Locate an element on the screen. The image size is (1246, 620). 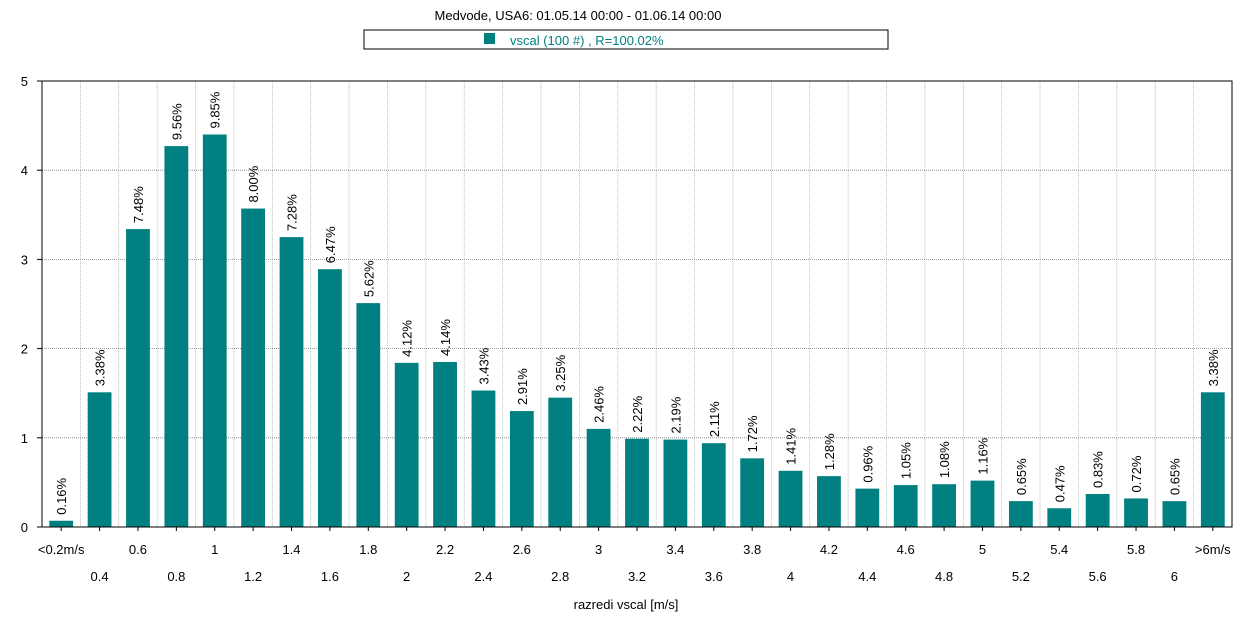
data-label: 1.28% is located at coordinates (829, 451).